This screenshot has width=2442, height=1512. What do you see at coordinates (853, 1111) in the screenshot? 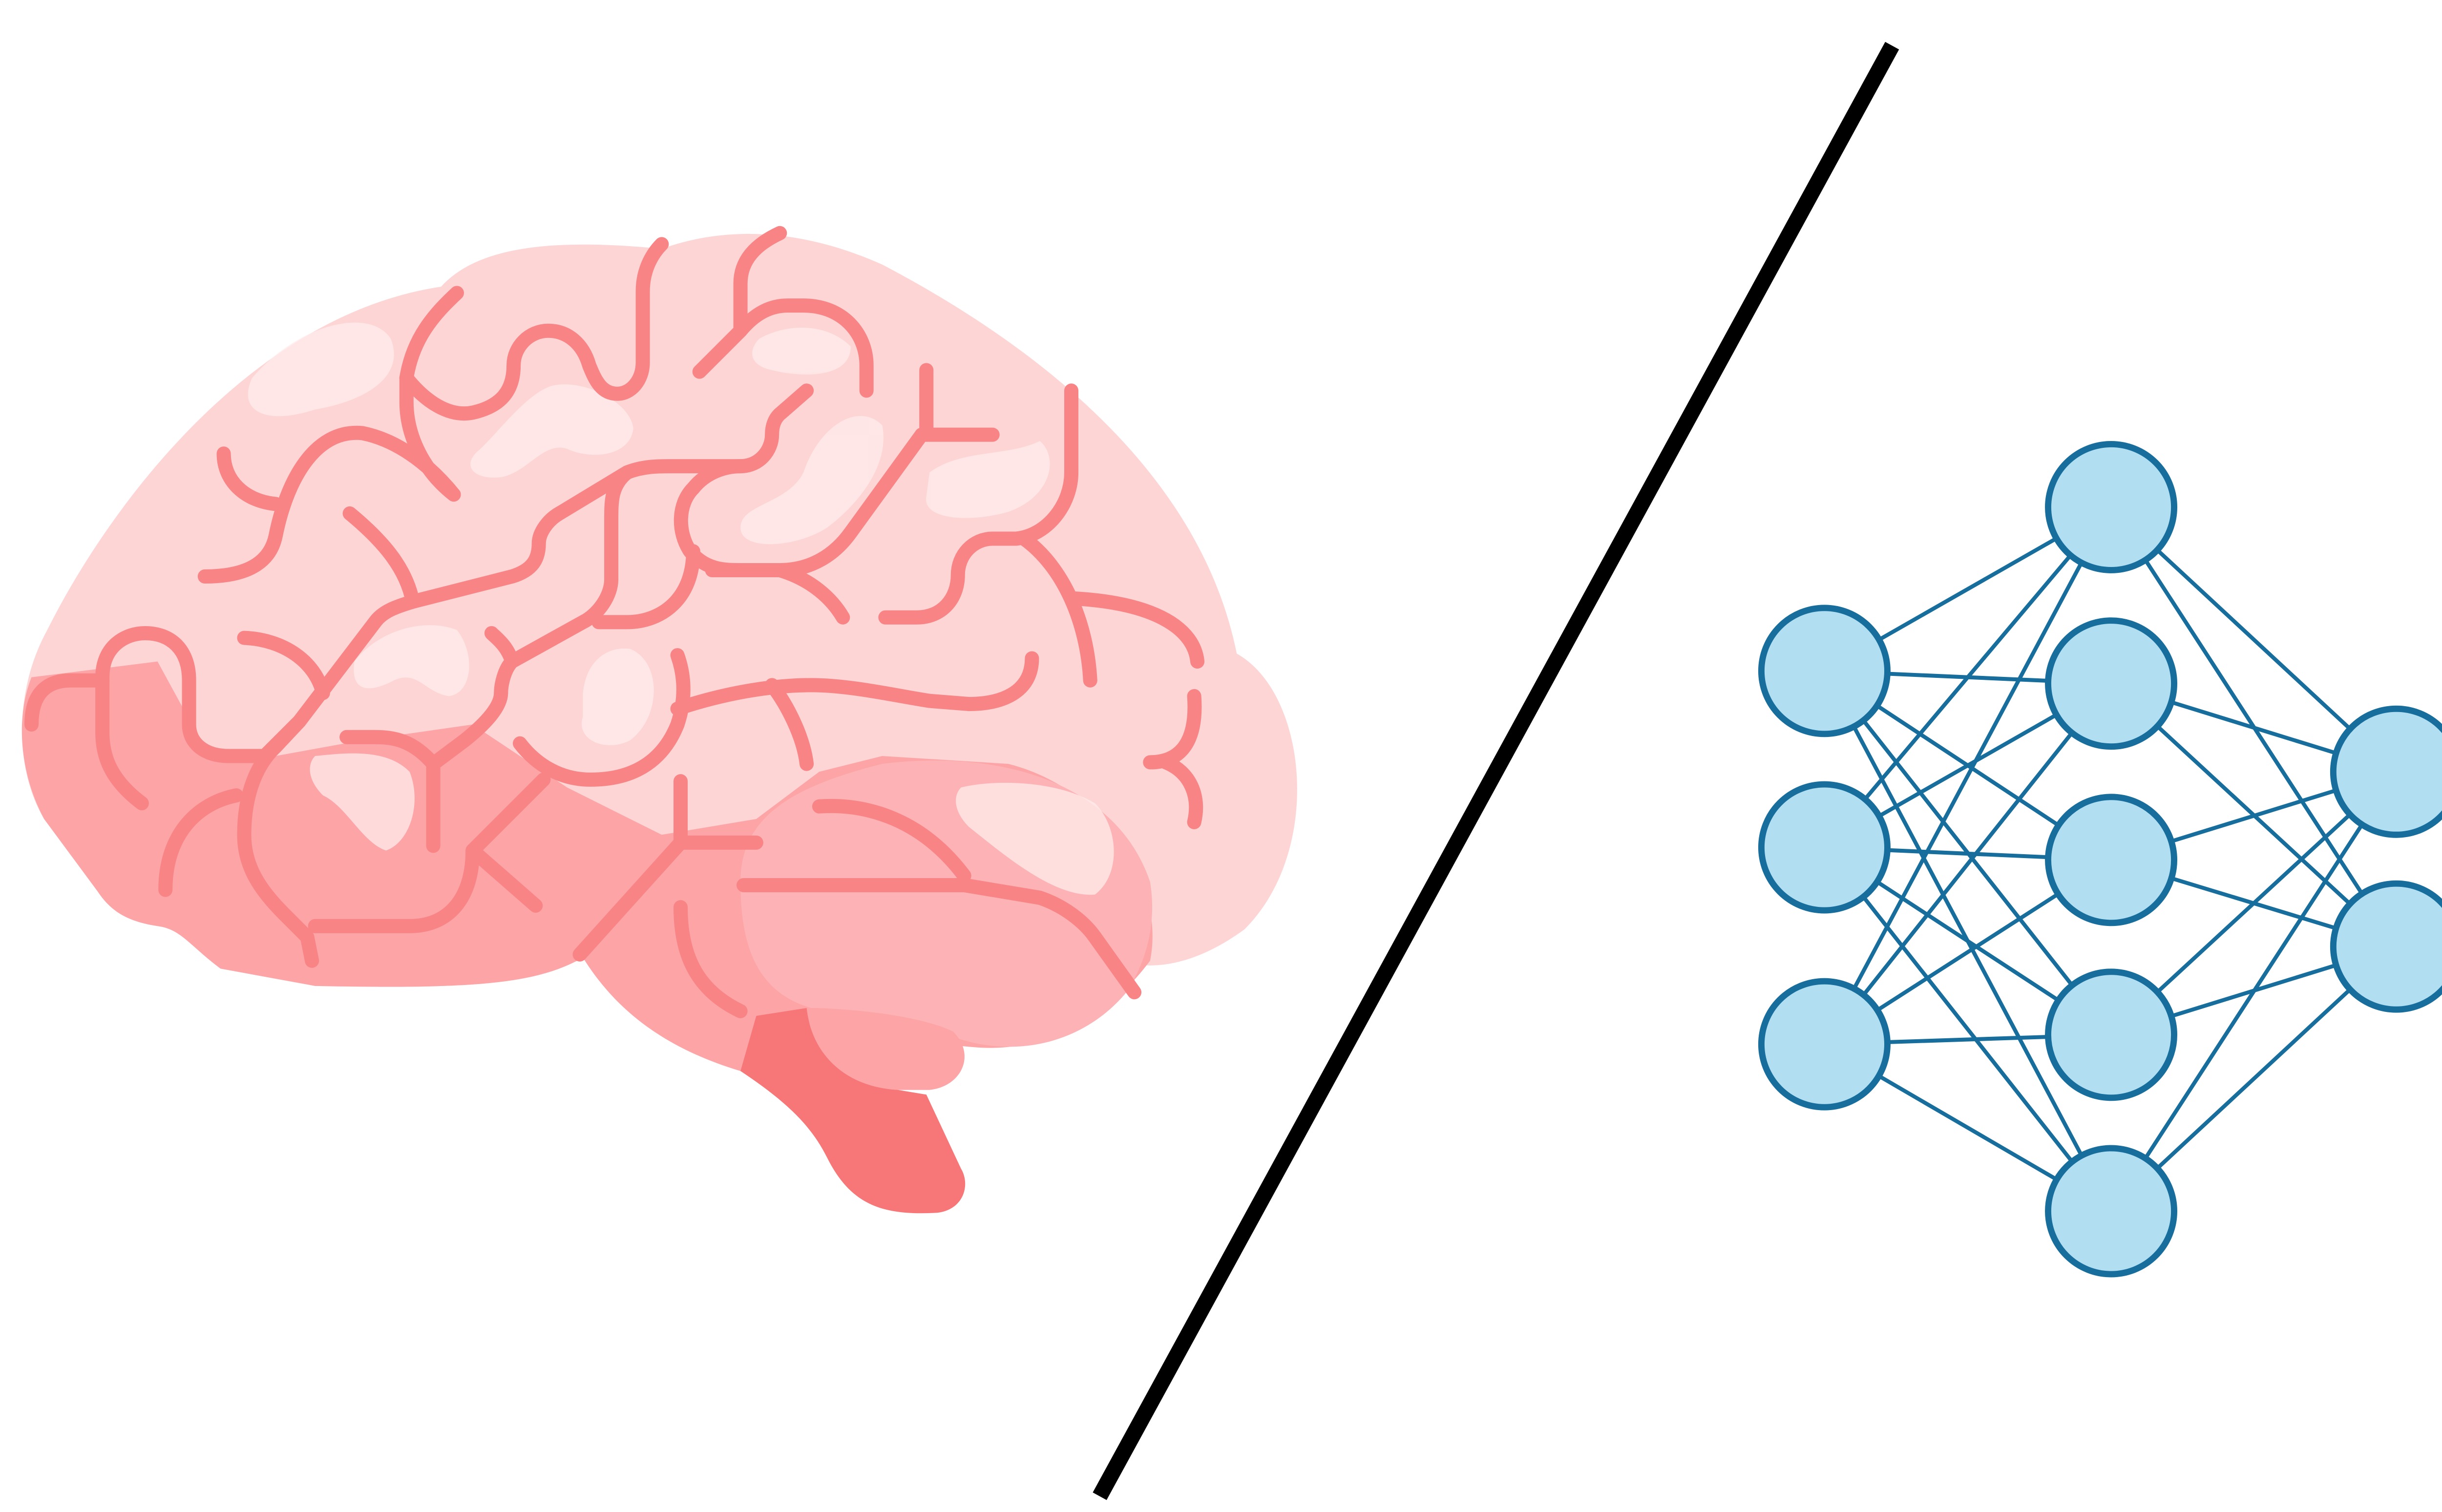
I see `brain-stem` at bounding box center [853, 1111].